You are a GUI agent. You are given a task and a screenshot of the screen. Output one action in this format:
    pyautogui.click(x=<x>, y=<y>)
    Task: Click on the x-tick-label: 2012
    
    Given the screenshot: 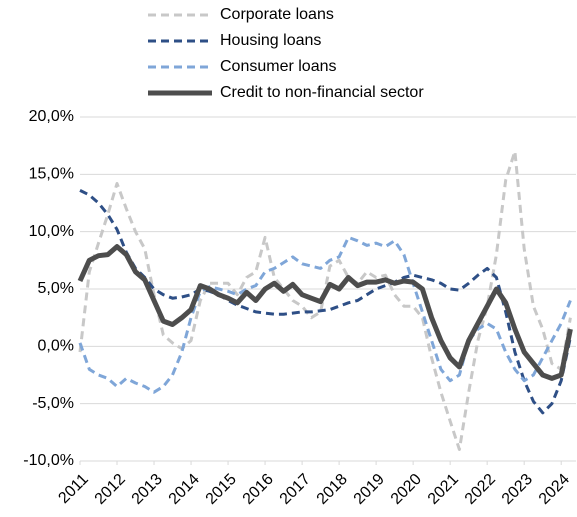 What is the action you would take?
    pyautogui.click(x=110, y=489)
    